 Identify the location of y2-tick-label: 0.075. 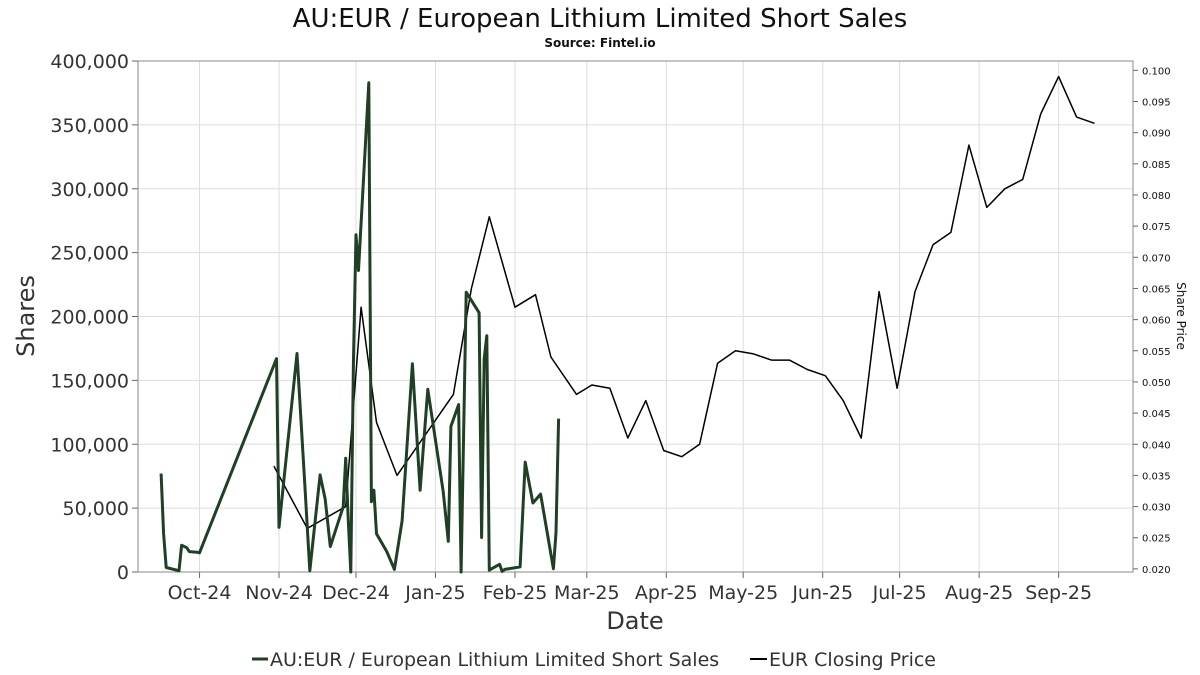
(1156, 227).